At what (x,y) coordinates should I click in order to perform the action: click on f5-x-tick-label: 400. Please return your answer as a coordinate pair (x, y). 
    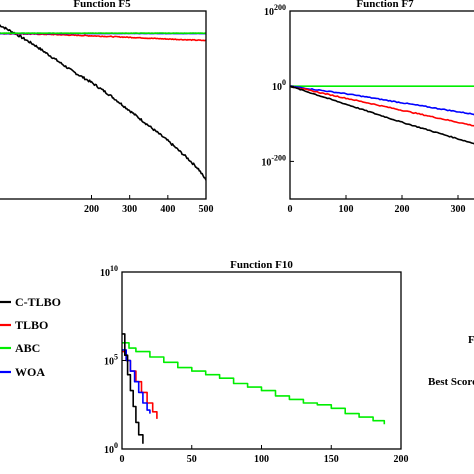
    Looking at the image, I should click on (167, 209).